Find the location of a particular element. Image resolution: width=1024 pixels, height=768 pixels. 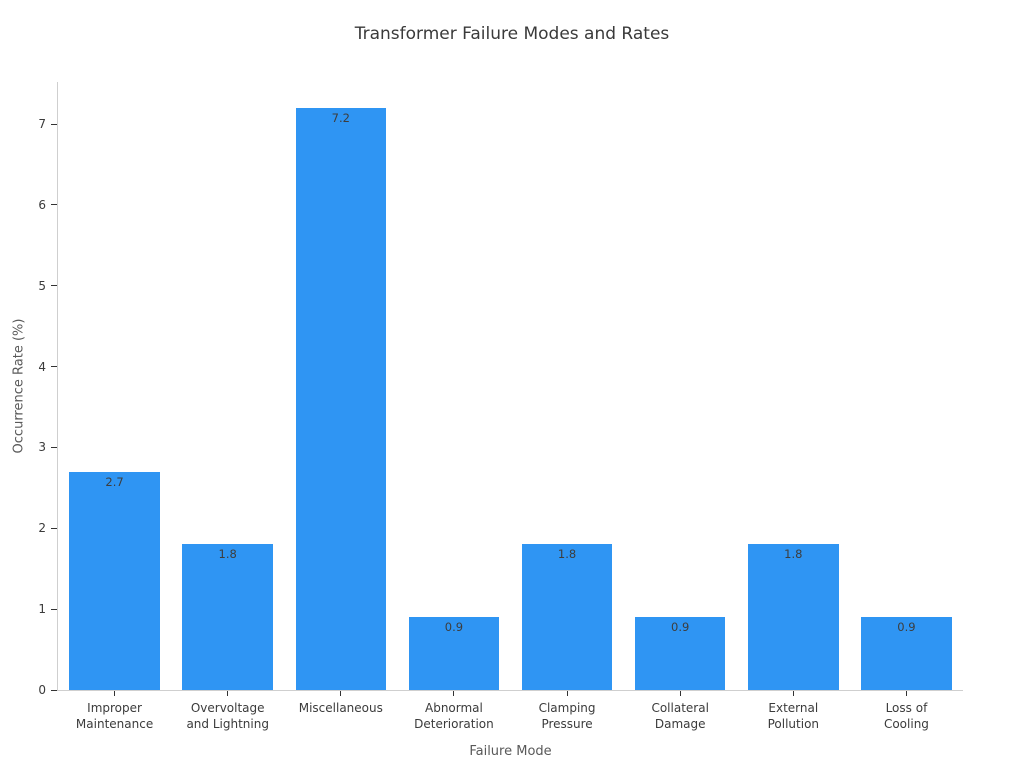

x-axis-spine is located at coordinates (510, 690).